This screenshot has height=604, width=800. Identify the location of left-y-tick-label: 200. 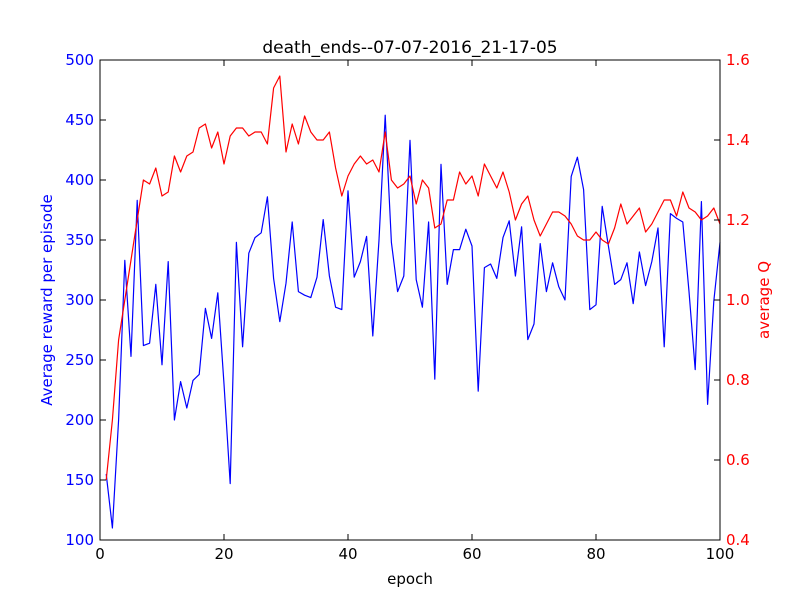
(79, 420).